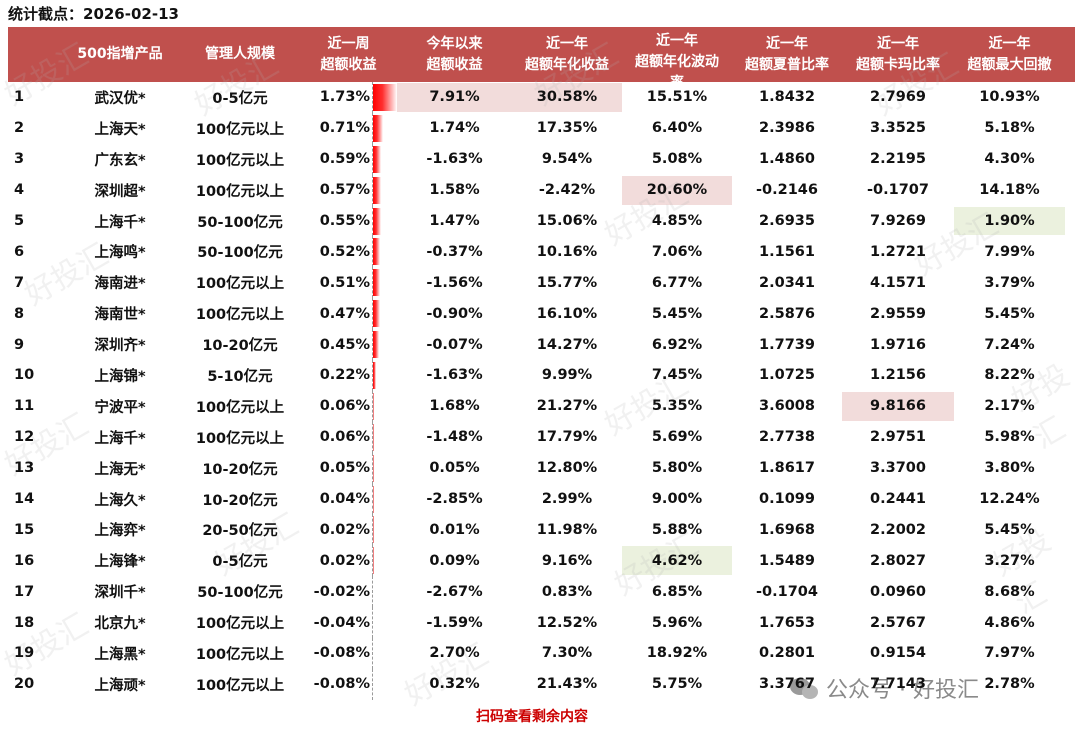 The height and width of the screenshot is (737, 1080). I want to click on sharpe-ratio-cell-value: 1.5489, so click(787, 560).